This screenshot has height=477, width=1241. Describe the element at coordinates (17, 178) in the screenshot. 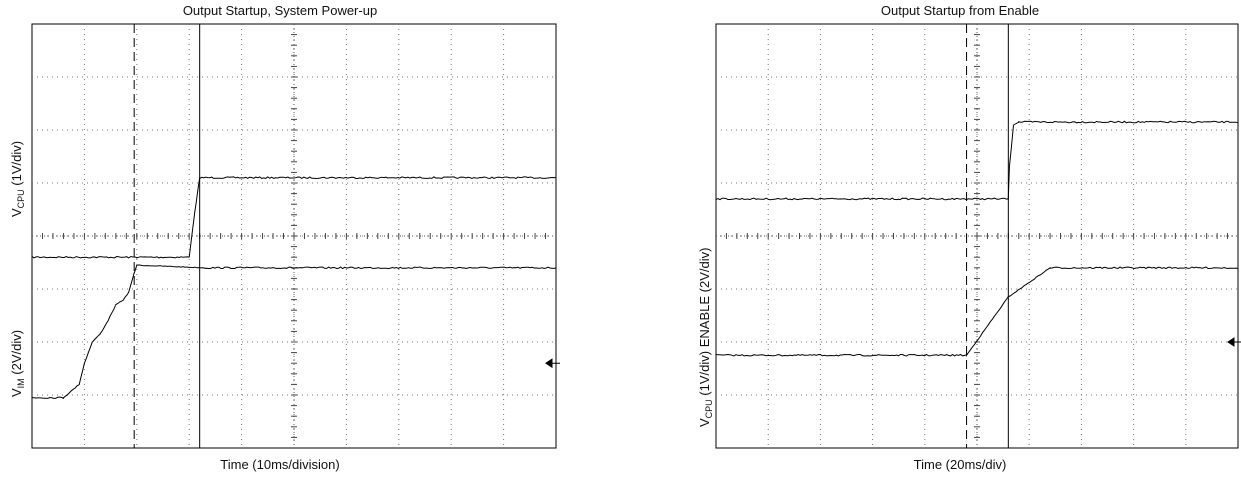

I see `y-axis-label-upper: VCPU (1V/div)` at that location.